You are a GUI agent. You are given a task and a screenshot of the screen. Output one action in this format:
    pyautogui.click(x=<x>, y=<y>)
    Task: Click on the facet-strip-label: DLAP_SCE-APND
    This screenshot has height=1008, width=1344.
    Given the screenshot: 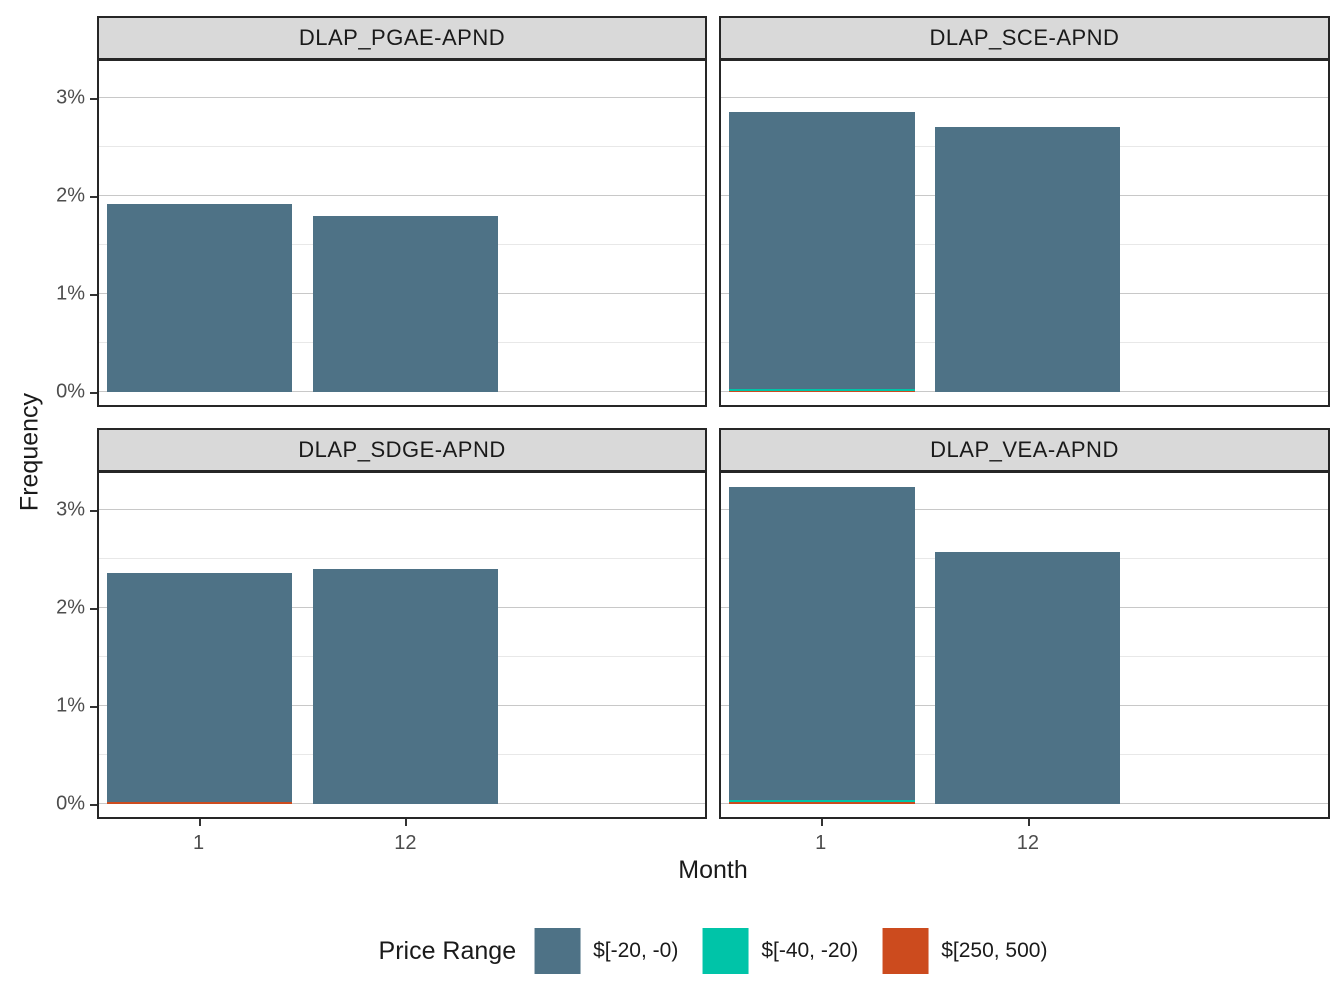 What is the action you would take?
    pyautogui.click(x=1024, y=37)
    